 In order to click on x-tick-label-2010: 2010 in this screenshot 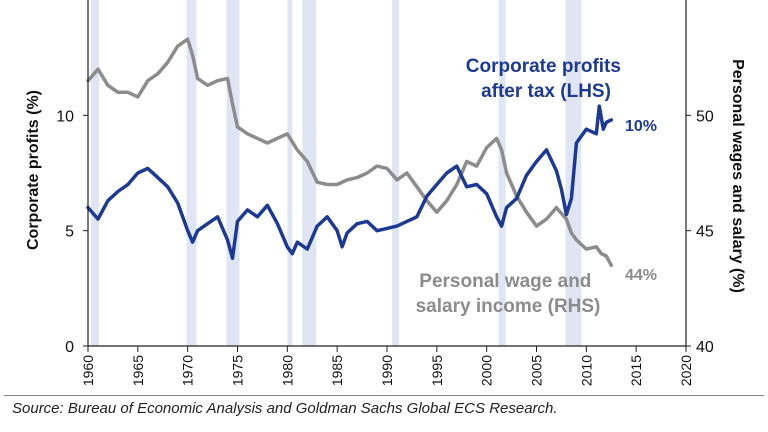, I will do `click(586, 370)`.